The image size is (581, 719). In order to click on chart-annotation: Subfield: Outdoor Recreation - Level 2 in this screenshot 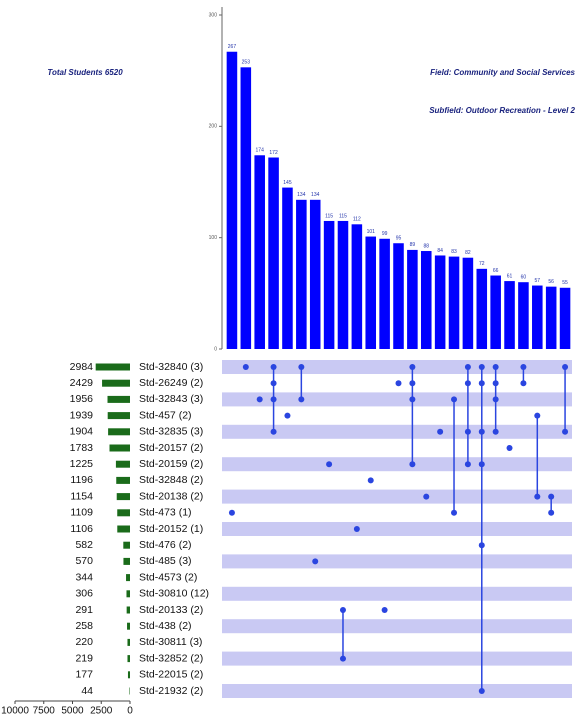, I will do `click(502, 110)`.